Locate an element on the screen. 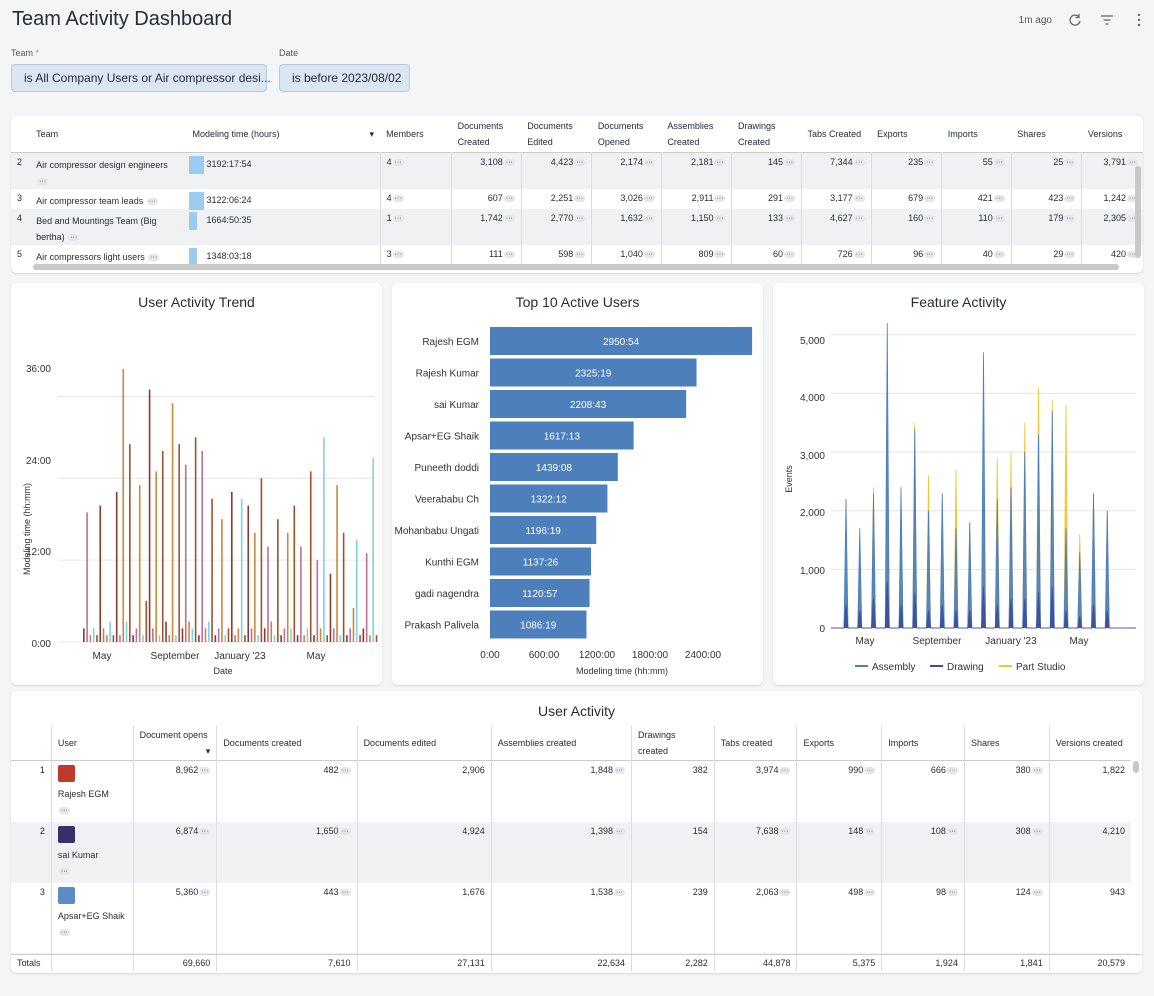 This screenshot has width=1154, height=996. more-options-icon is located at coordinates (1139, 20).